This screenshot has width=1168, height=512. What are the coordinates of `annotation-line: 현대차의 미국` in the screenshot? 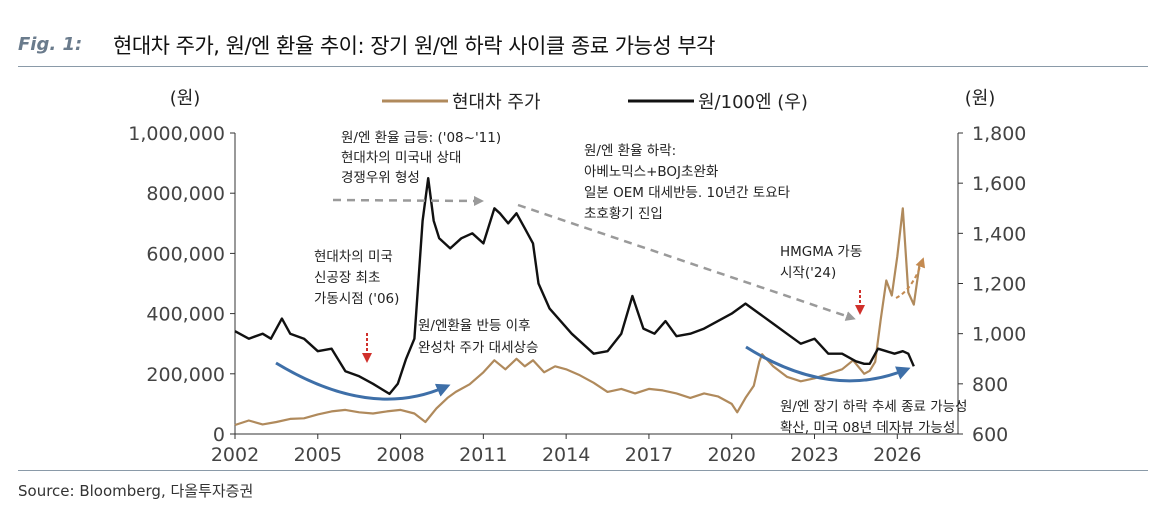 It's located at (353, 257).